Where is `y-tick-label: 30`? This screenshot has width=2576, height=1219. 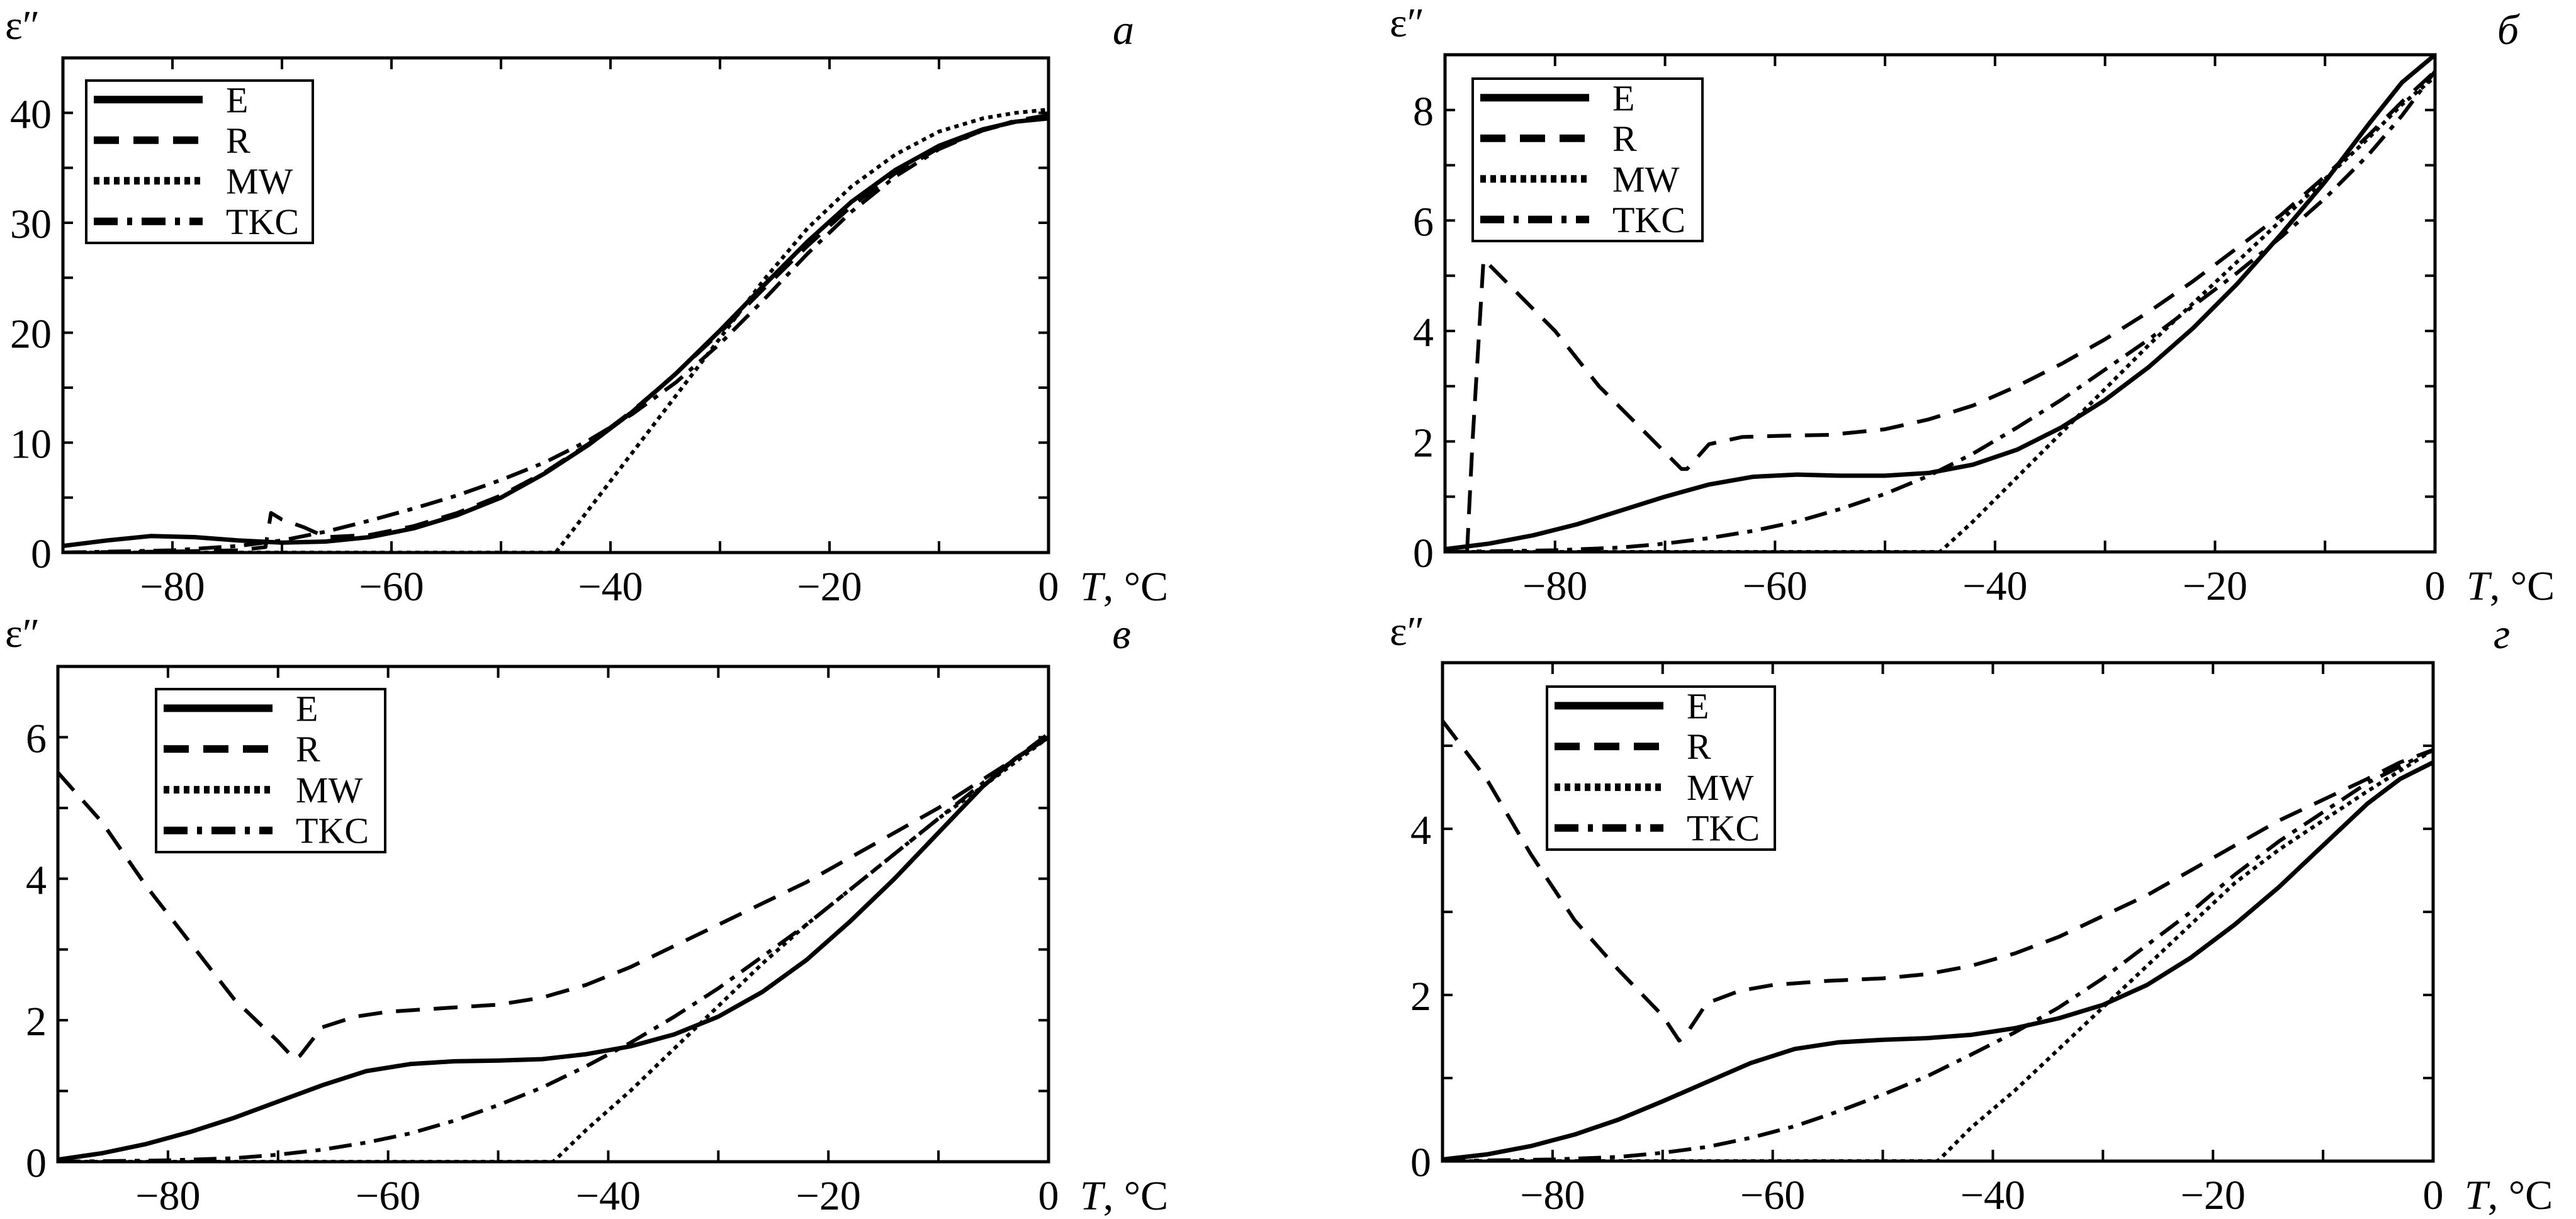
y-tick-label: 30 is located at coordinates (31, 224).